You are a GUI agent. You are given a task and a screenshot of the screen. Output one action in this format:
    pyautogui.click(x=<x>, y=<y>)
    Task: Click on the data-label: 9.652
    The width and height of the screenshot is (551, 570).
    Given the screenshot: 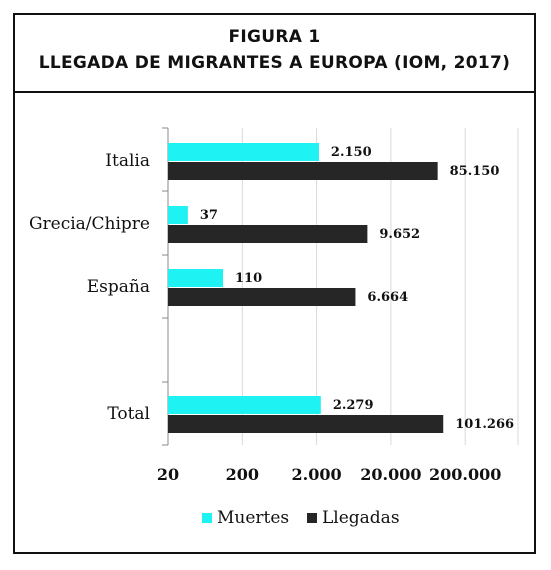 What is the action you would take?
    pyautogui.click(x=399, y=234)
    